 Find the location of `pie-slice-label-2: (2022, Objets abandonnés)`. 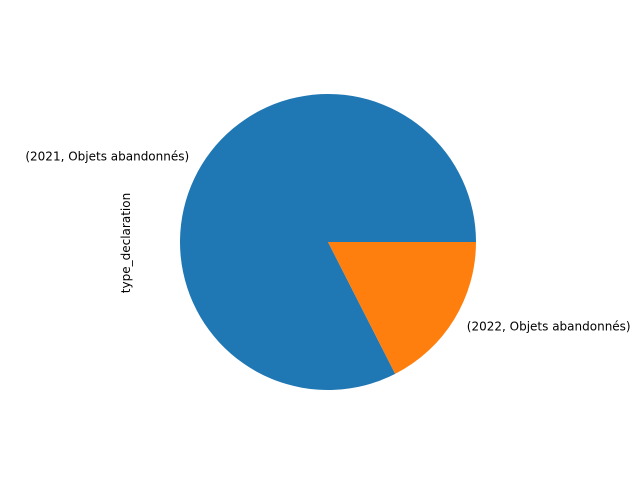

pie-slice-label-2: (2022, Objets abandonnés) is located at coordinates (549, 327).